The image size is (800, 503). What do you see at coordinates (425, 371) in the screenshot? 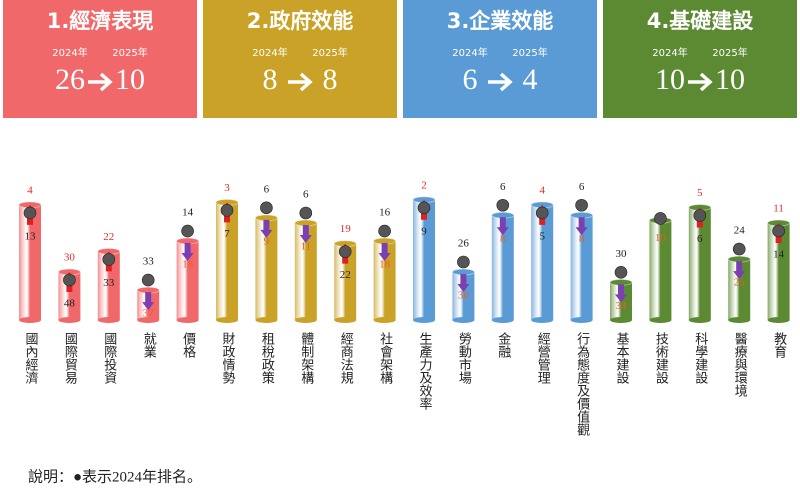
I see `category-label: 生產力及效率` at bounding box center [425, 371].